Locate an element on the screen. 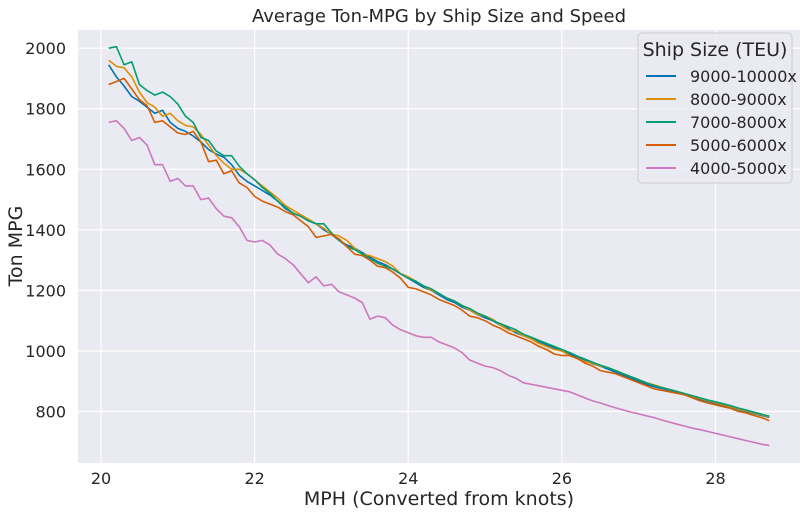  y-axis-label: Ton MPG is located at coordinates (16, 247).